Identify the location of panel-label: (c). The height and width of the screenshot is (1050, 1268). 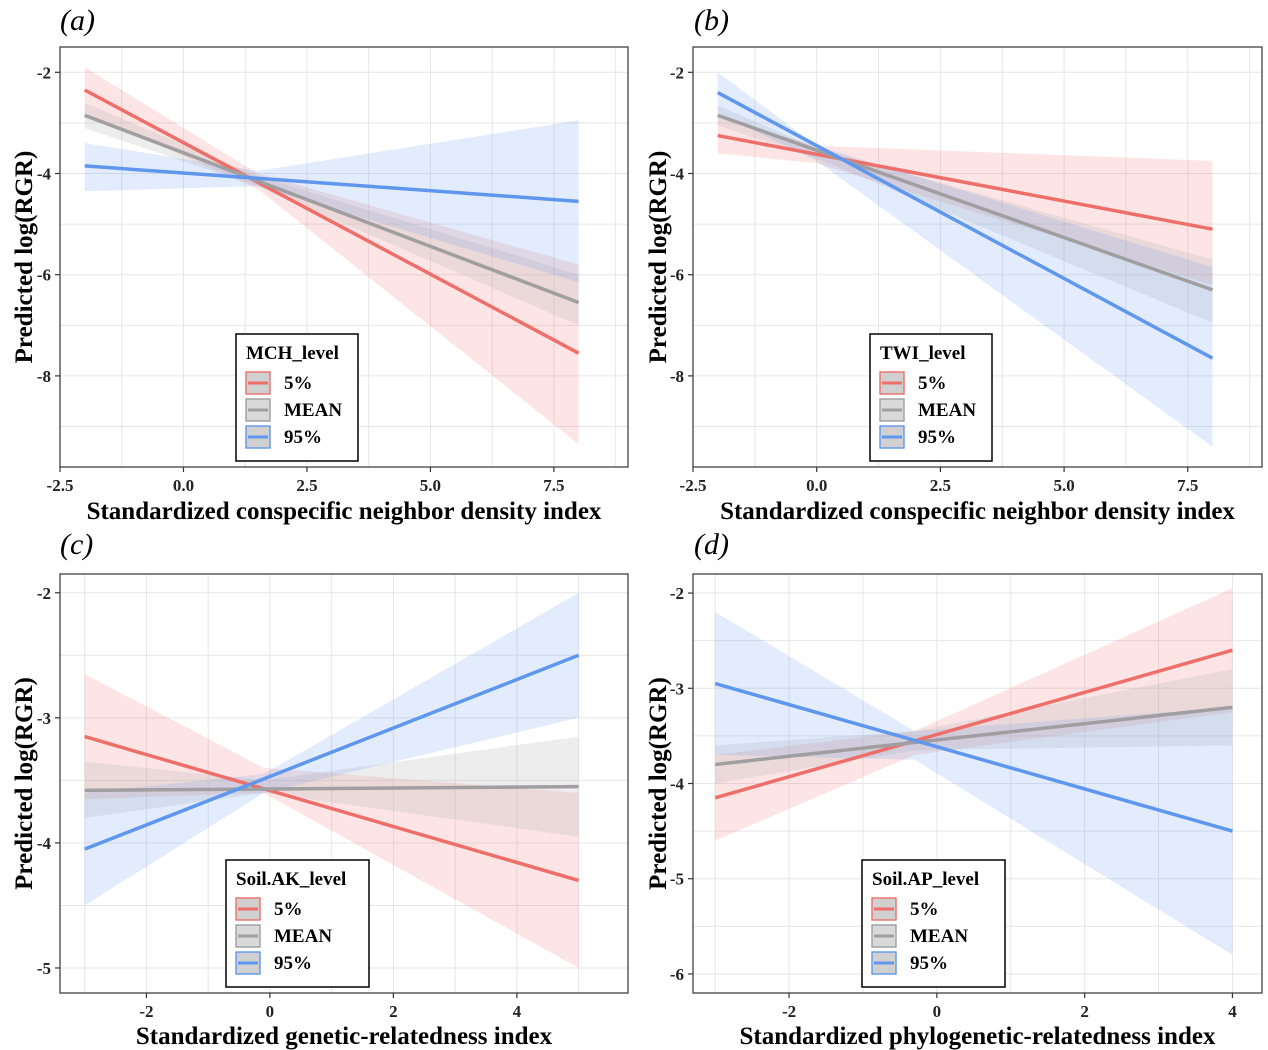
(76, 544).